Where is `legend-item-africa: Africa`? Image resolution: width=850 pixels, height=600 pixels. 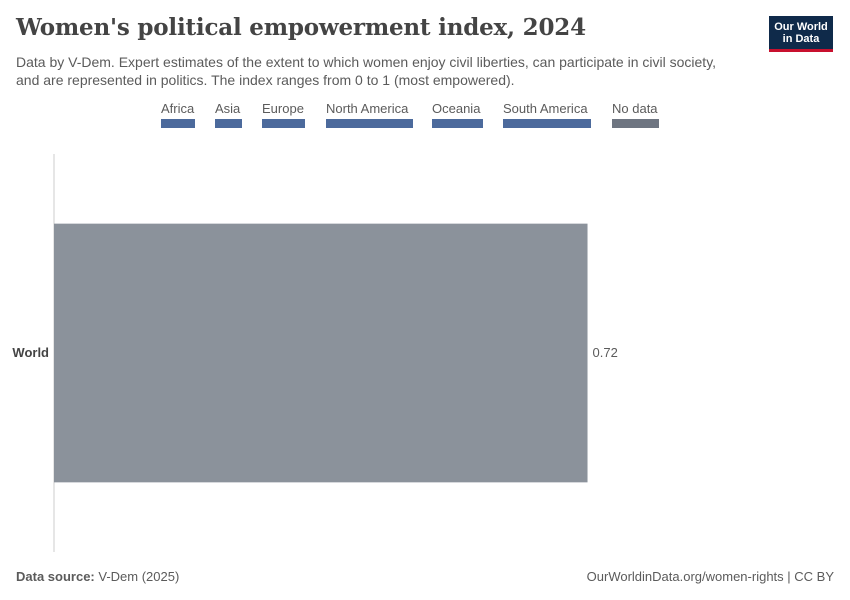
legend-item-africa: Africa is located at coordinates (178, 114).